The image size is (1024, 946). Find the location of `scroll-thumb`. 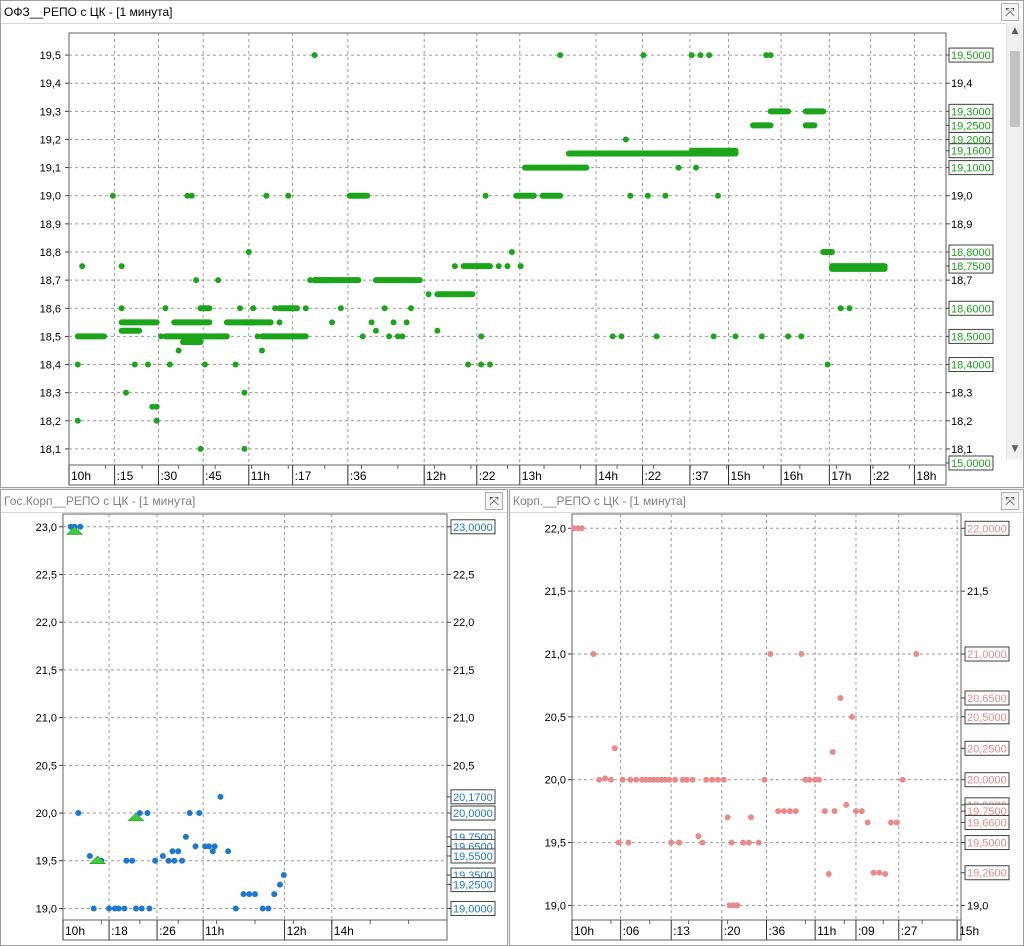

scroll-thumb is located at coordinates (1015, 89).